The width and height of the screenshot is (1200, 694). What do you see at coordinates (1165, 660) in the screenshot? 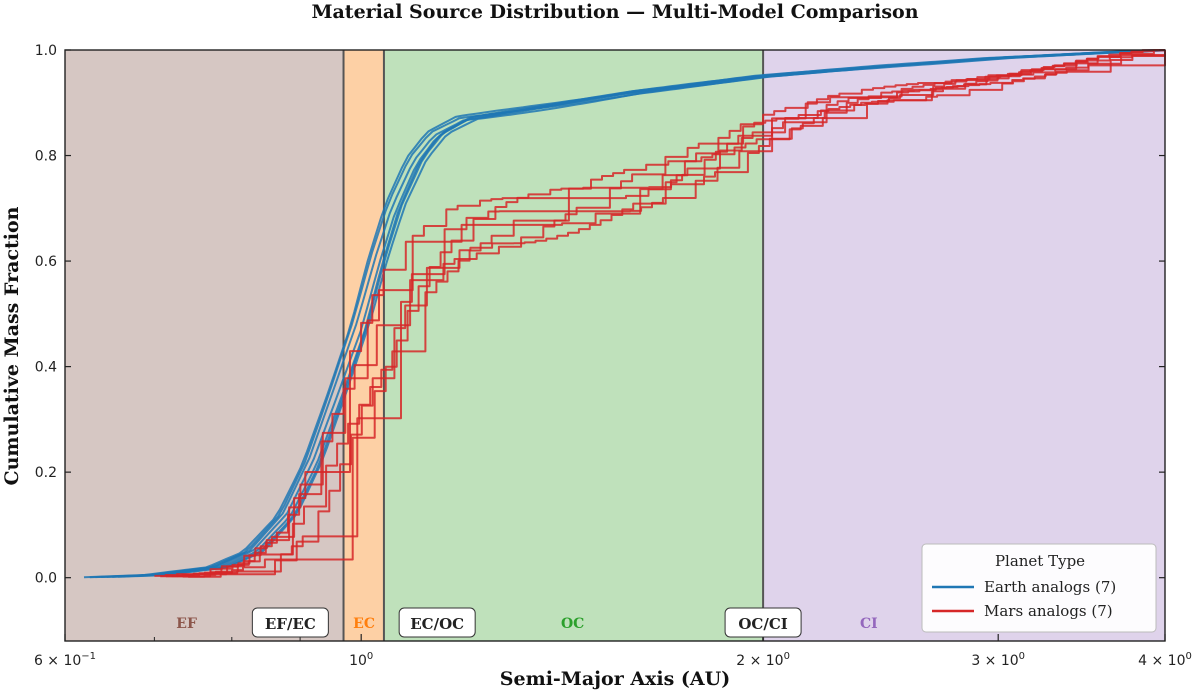
I see `x-tick-label: 4 × 100` at bounding box center [1165, 660].